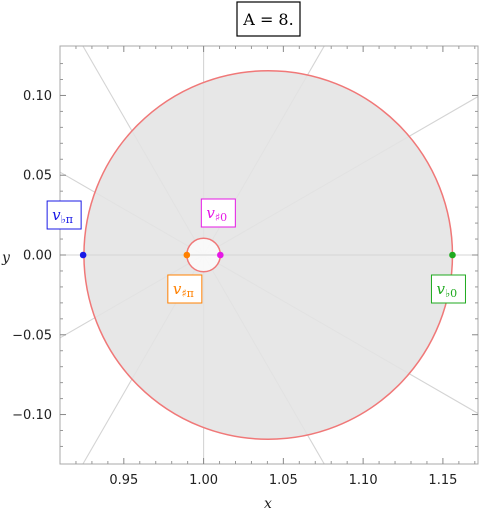 The width and height of the screenshot is (480, 513). I want to click on point-label-text: v♯0, so click(216, 214).